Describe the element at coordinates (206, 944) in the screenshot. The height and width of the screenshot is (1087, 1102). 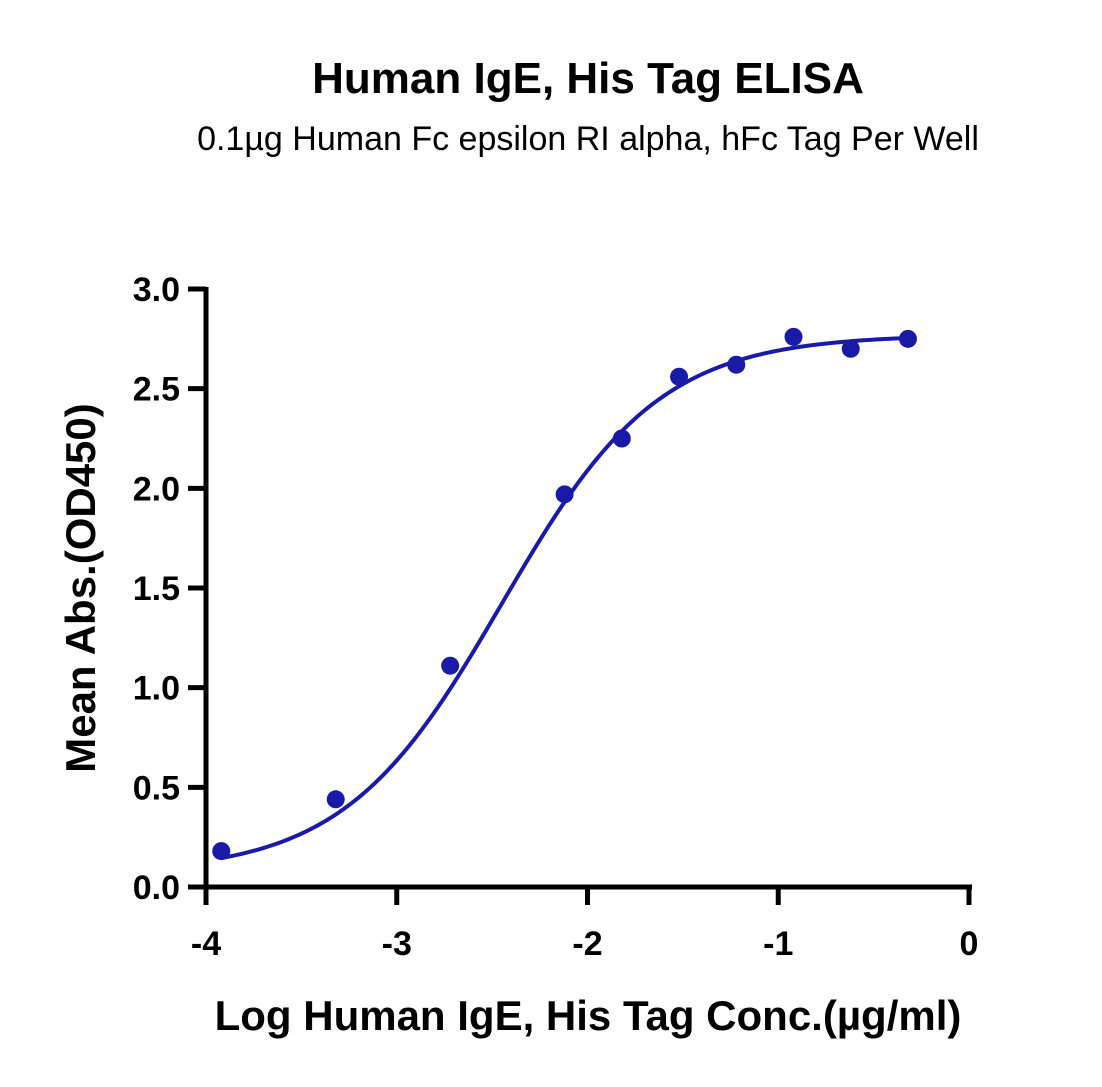
I see `x-tick-label: -4` at that location.